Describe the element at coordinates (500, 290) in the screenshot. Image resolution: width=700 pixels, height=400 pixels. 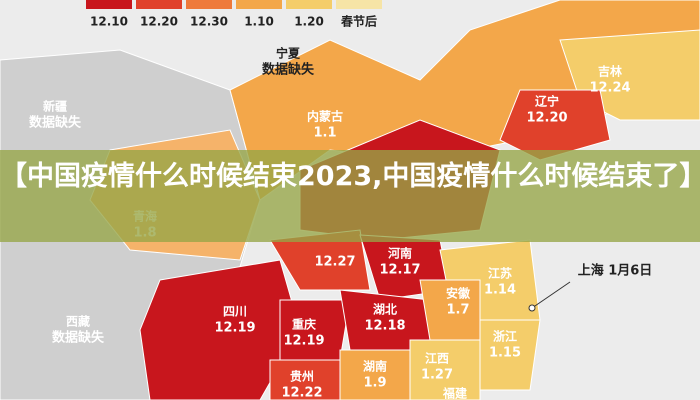
I see `region-value: 1.14` at that location.